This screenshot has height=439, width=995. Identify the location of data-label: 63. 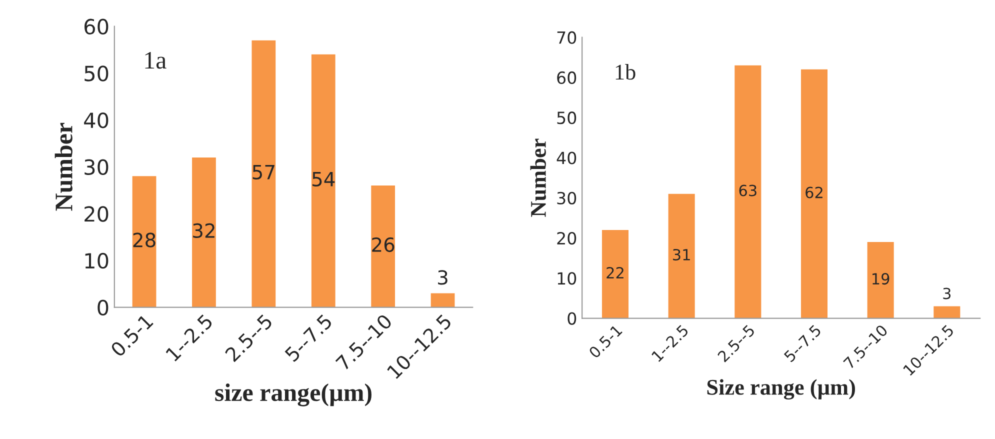
(747, 190).